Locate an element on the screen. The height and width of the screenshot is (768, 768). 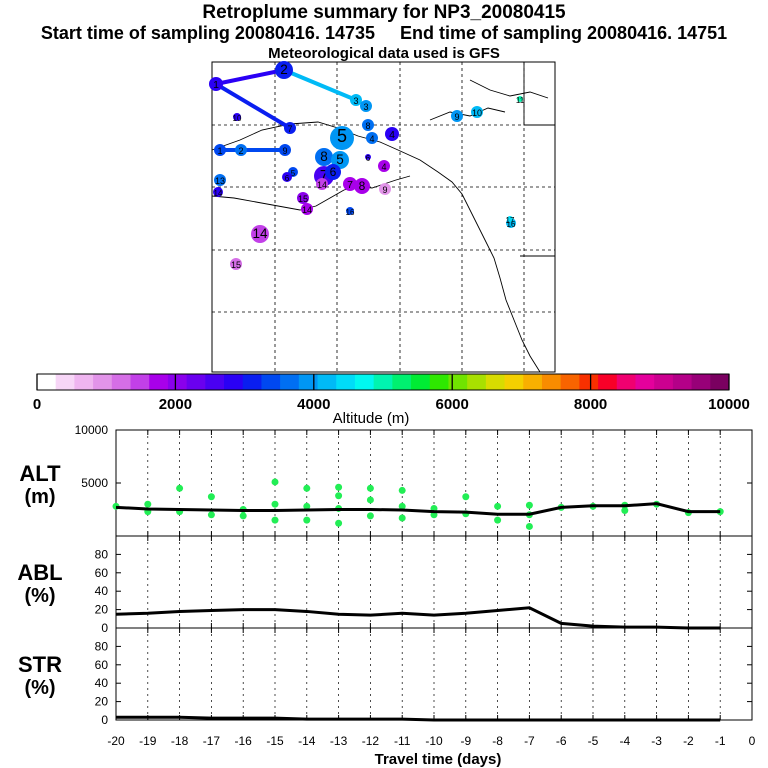
trajectory-label: 11 is located at coordinates (520, 100).